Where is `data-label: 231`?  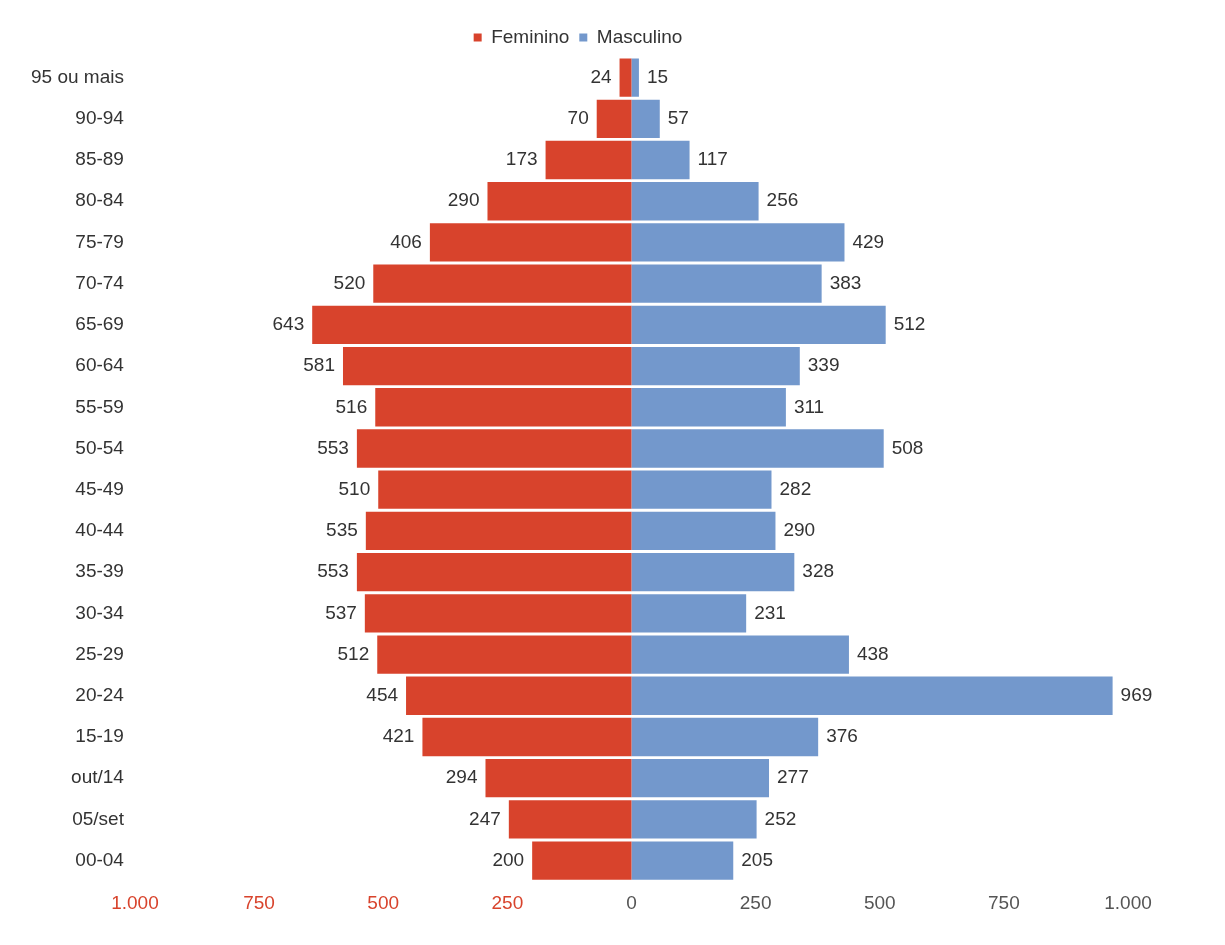
data-label: 231 is located at coordinates (770, 612).